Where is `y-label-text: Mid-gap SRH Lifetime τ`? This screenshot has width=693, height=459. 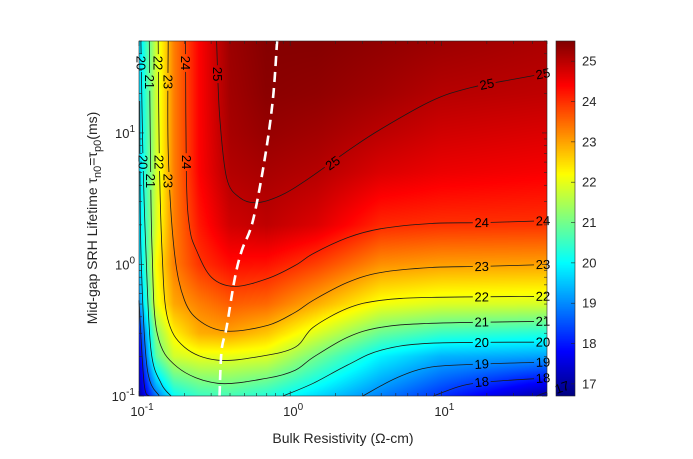
y-label-text: Mid-gap SRH Lifetime τ is located at coordinates (92, 250).